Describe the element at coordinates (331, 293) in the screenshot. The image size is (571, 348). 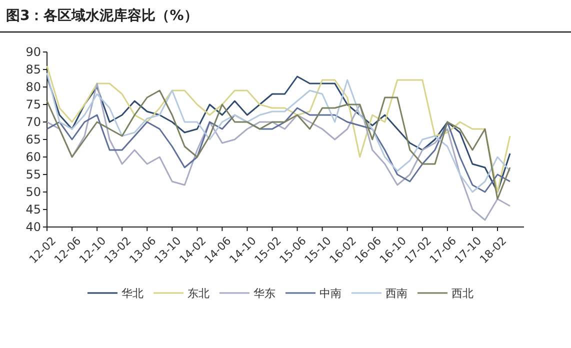
I see `legend-label: 中南` at that location.